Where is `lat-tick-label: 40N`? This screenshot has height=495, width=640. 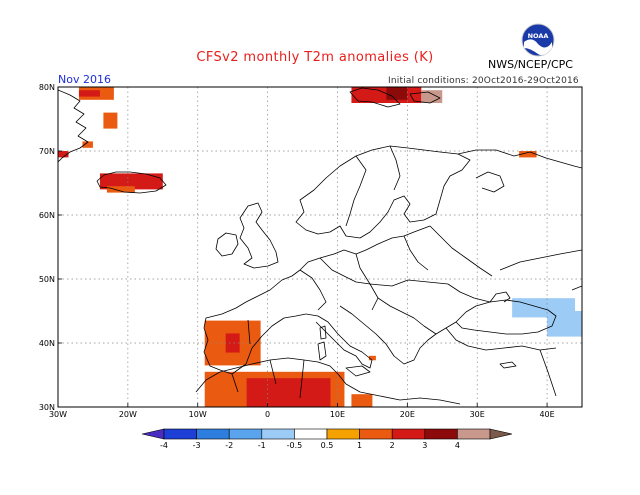
lat-tick-label: 40N is located at coordinates (47, 343).